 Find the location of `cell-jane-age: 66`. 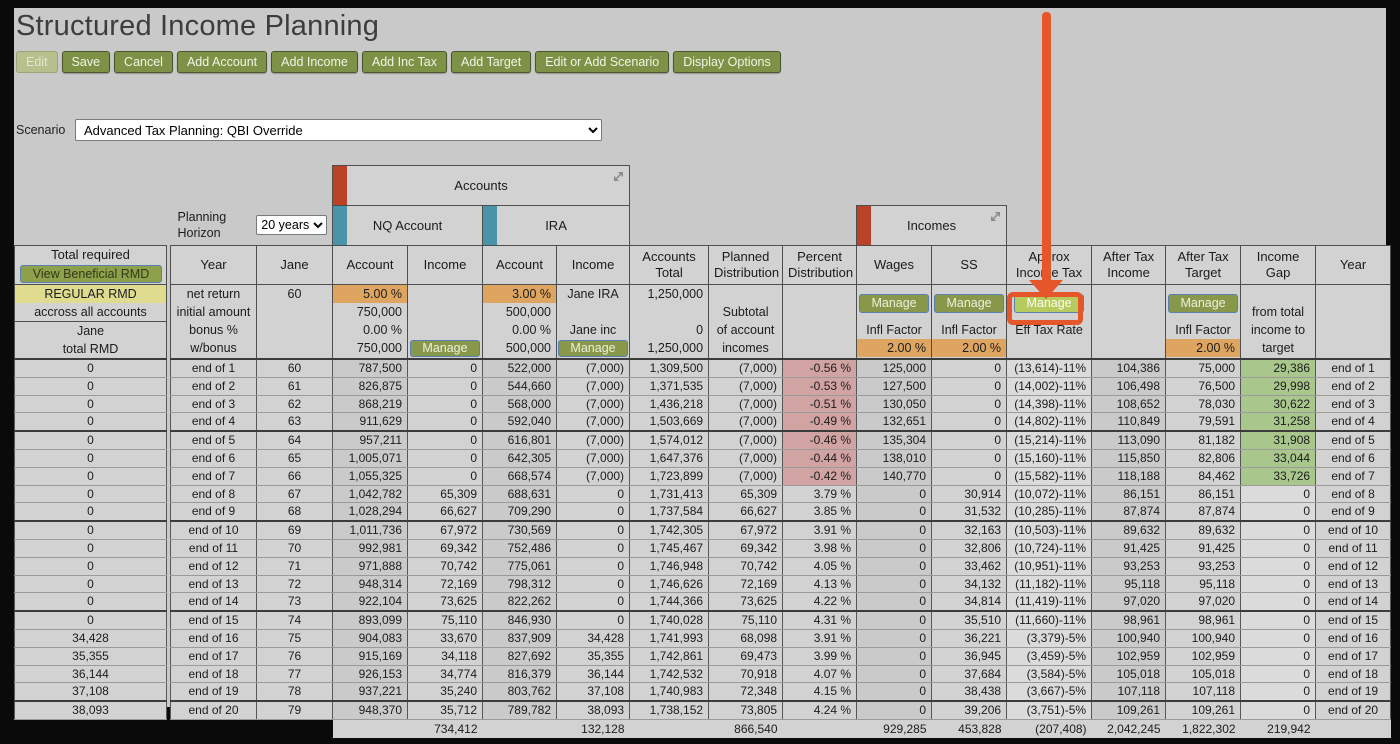

cell-jane-age: 66 is located at coordinates (294, 476).